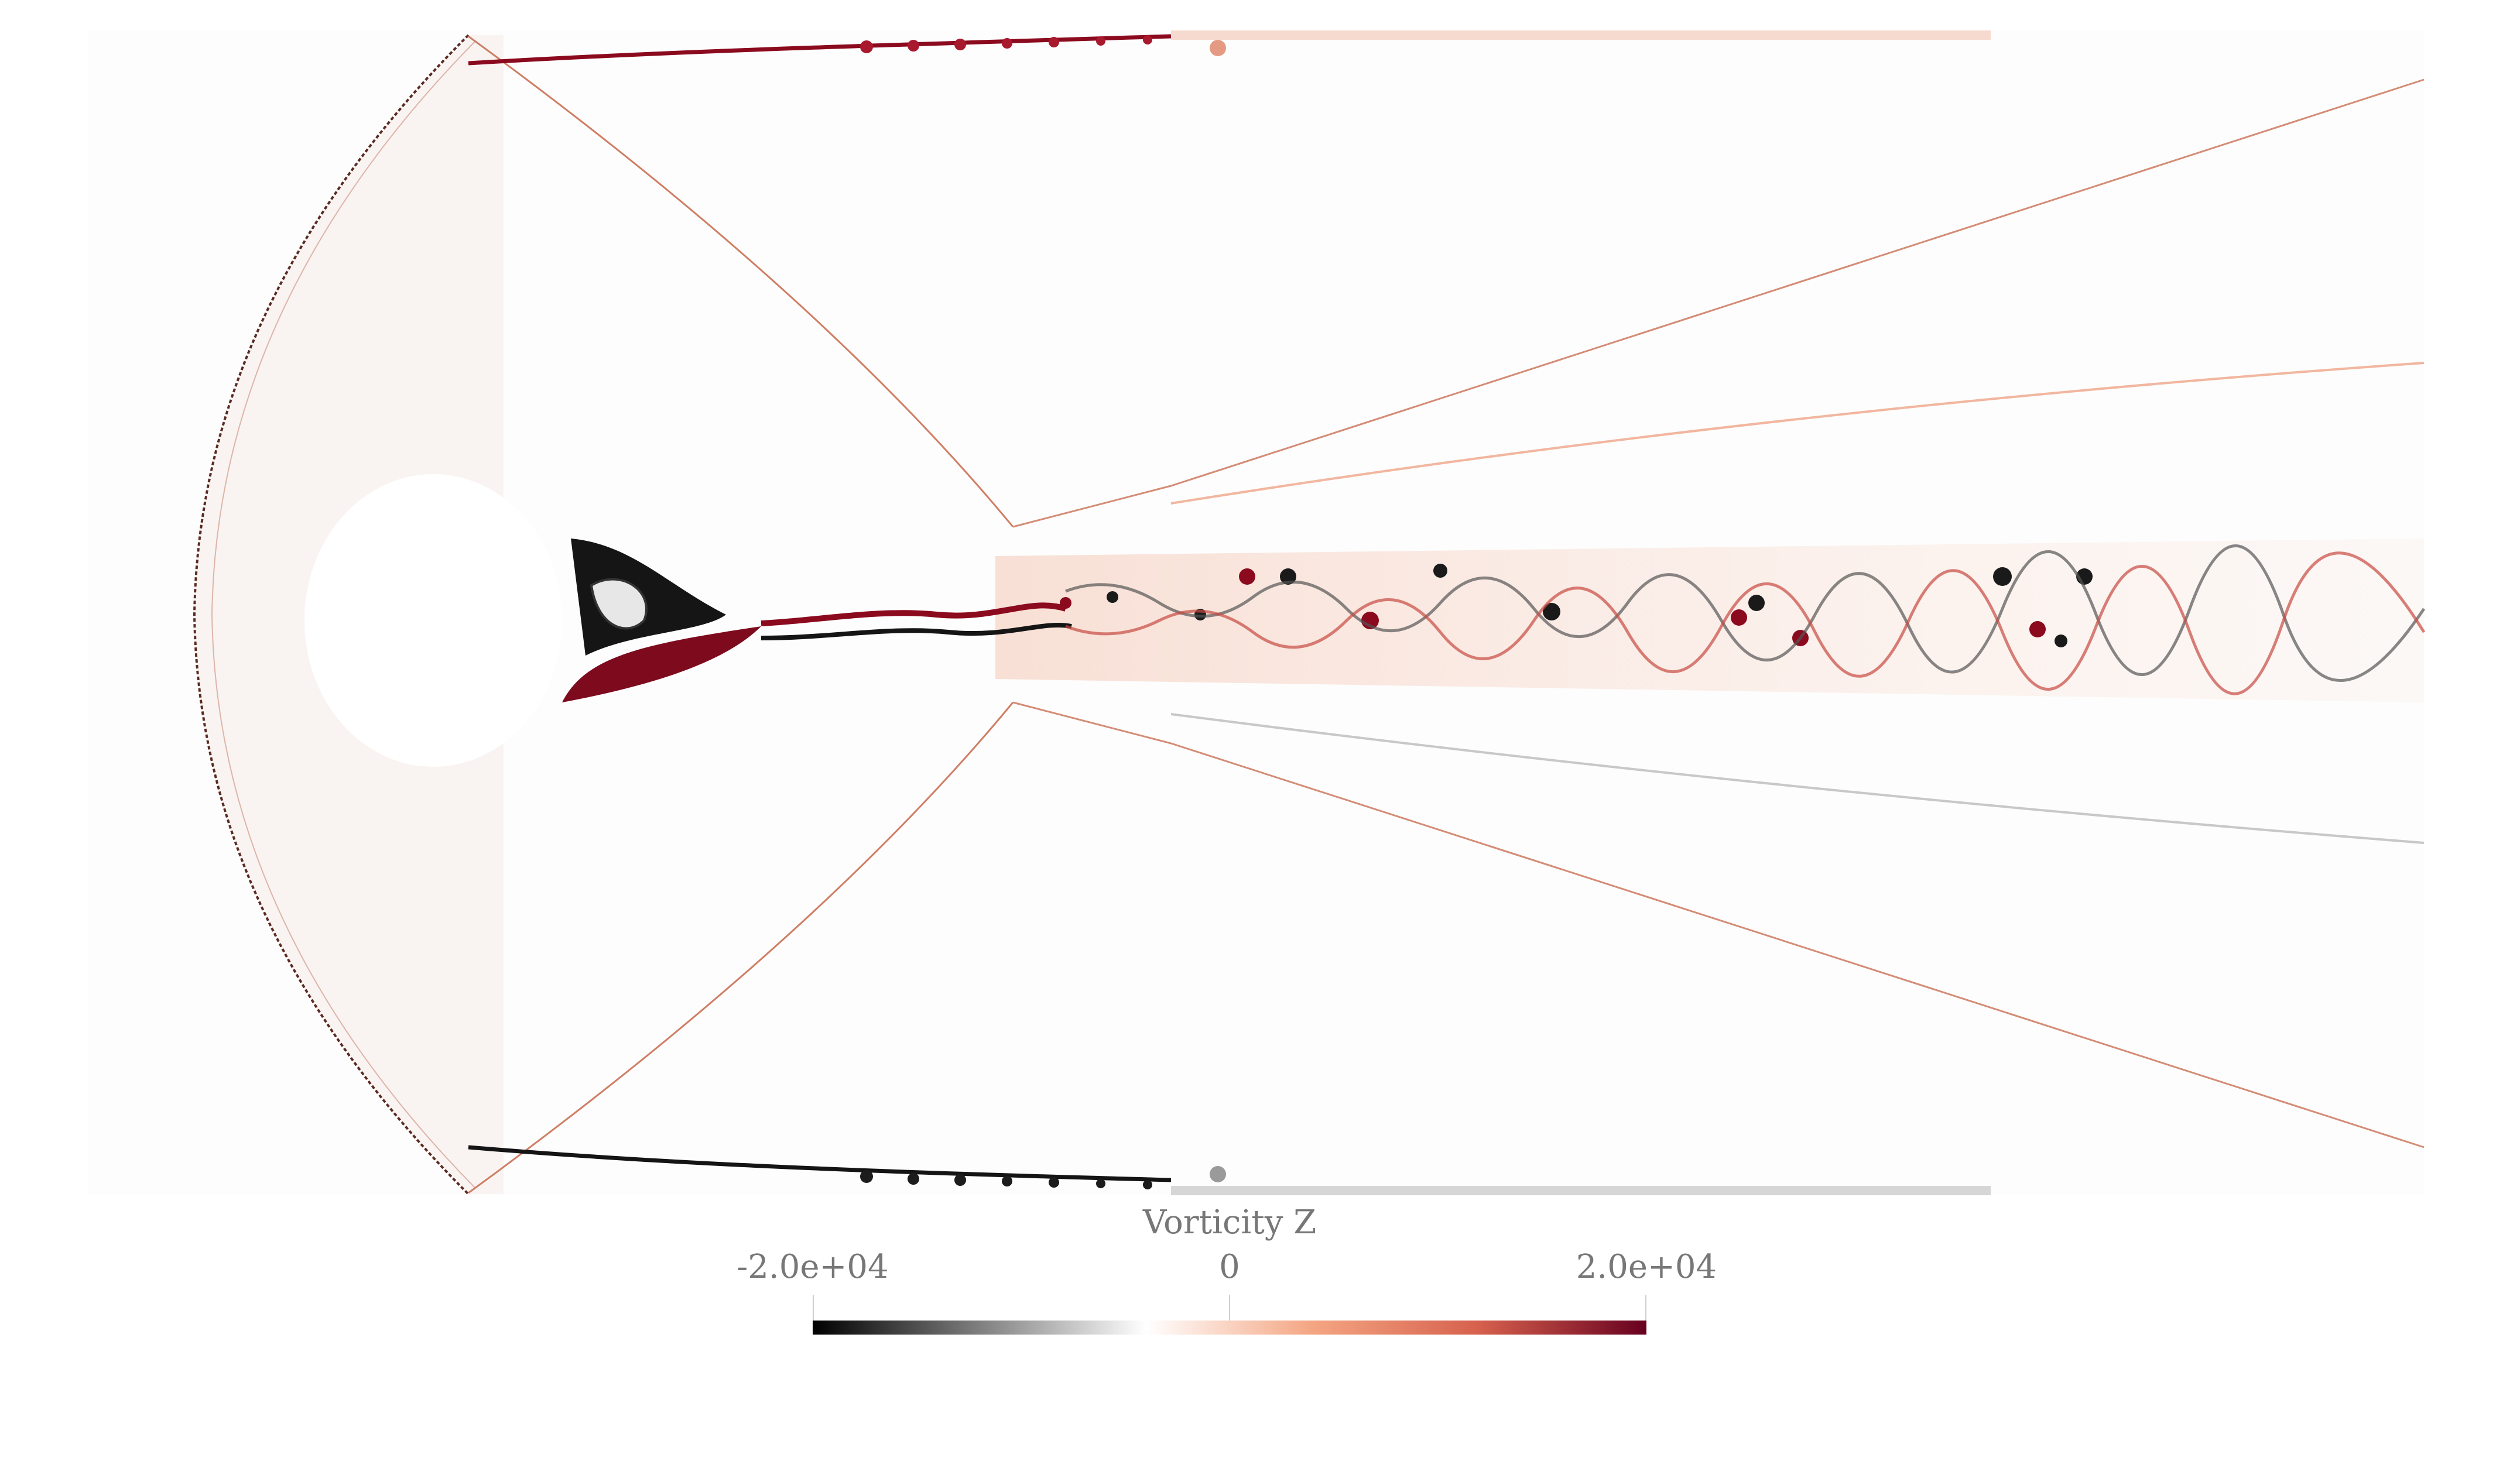 This screenshot has width=2520, height=1461. What do you see at coordinates (813, 1267) in the screenshot?
I see `colorbar-min-label: -2.0e+04` at bounding box center [813, 1267].